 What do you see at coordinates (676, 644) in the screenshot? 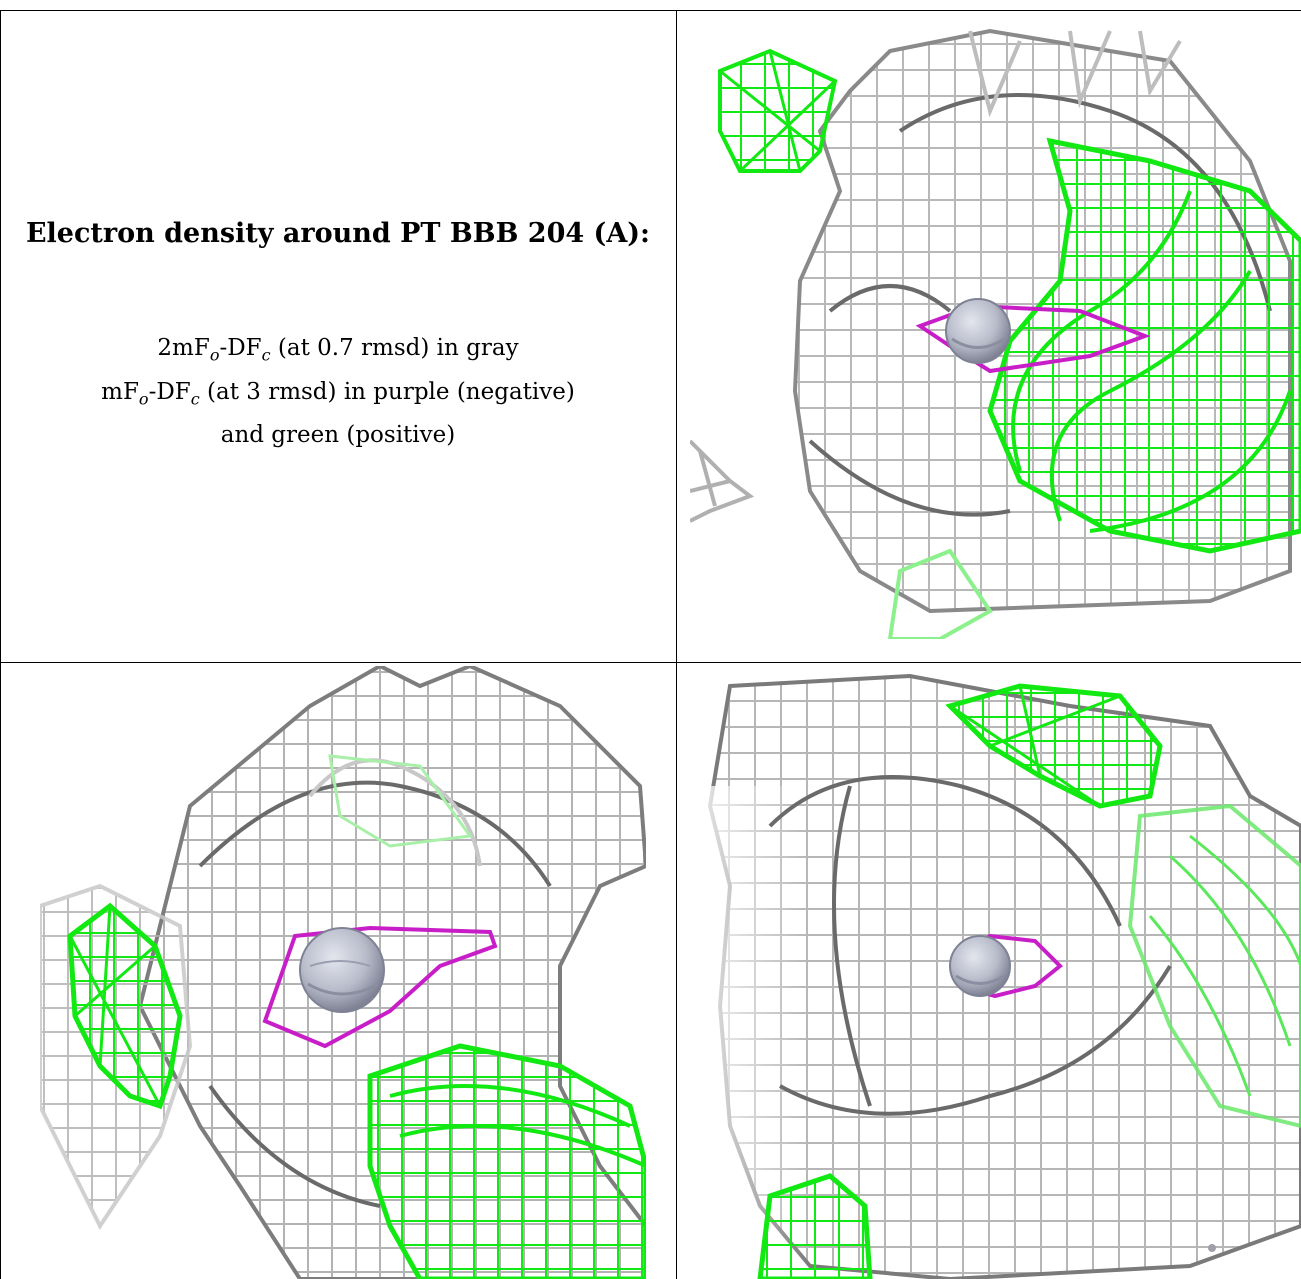
I see `table-divider-vertical` at bounding box center [676, 644].